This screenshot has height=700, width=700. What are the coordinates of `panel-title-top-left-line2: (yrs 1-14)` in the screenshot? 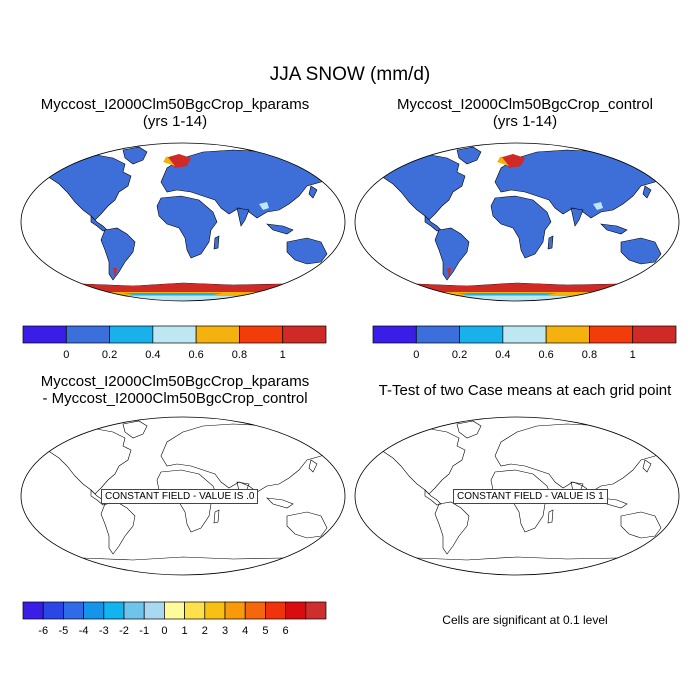 It's located at (175, 121).